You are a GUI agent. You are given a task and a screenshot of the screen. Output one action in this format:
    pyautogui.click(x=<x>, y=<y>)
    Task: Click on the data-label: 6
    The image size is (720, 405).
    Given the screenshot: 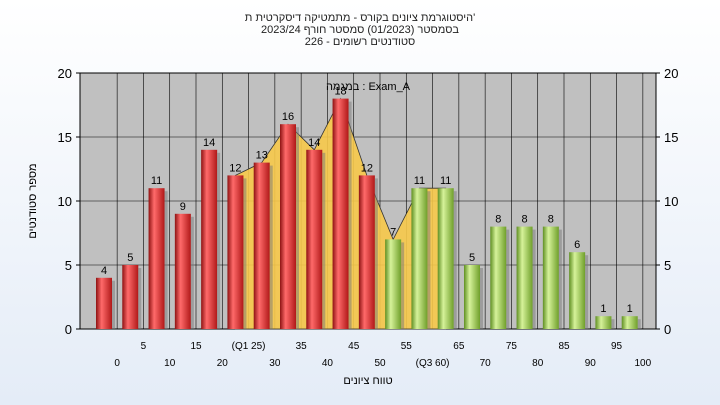 What is the action you would take?
    pyautogui.click(x=577, y=245)
    